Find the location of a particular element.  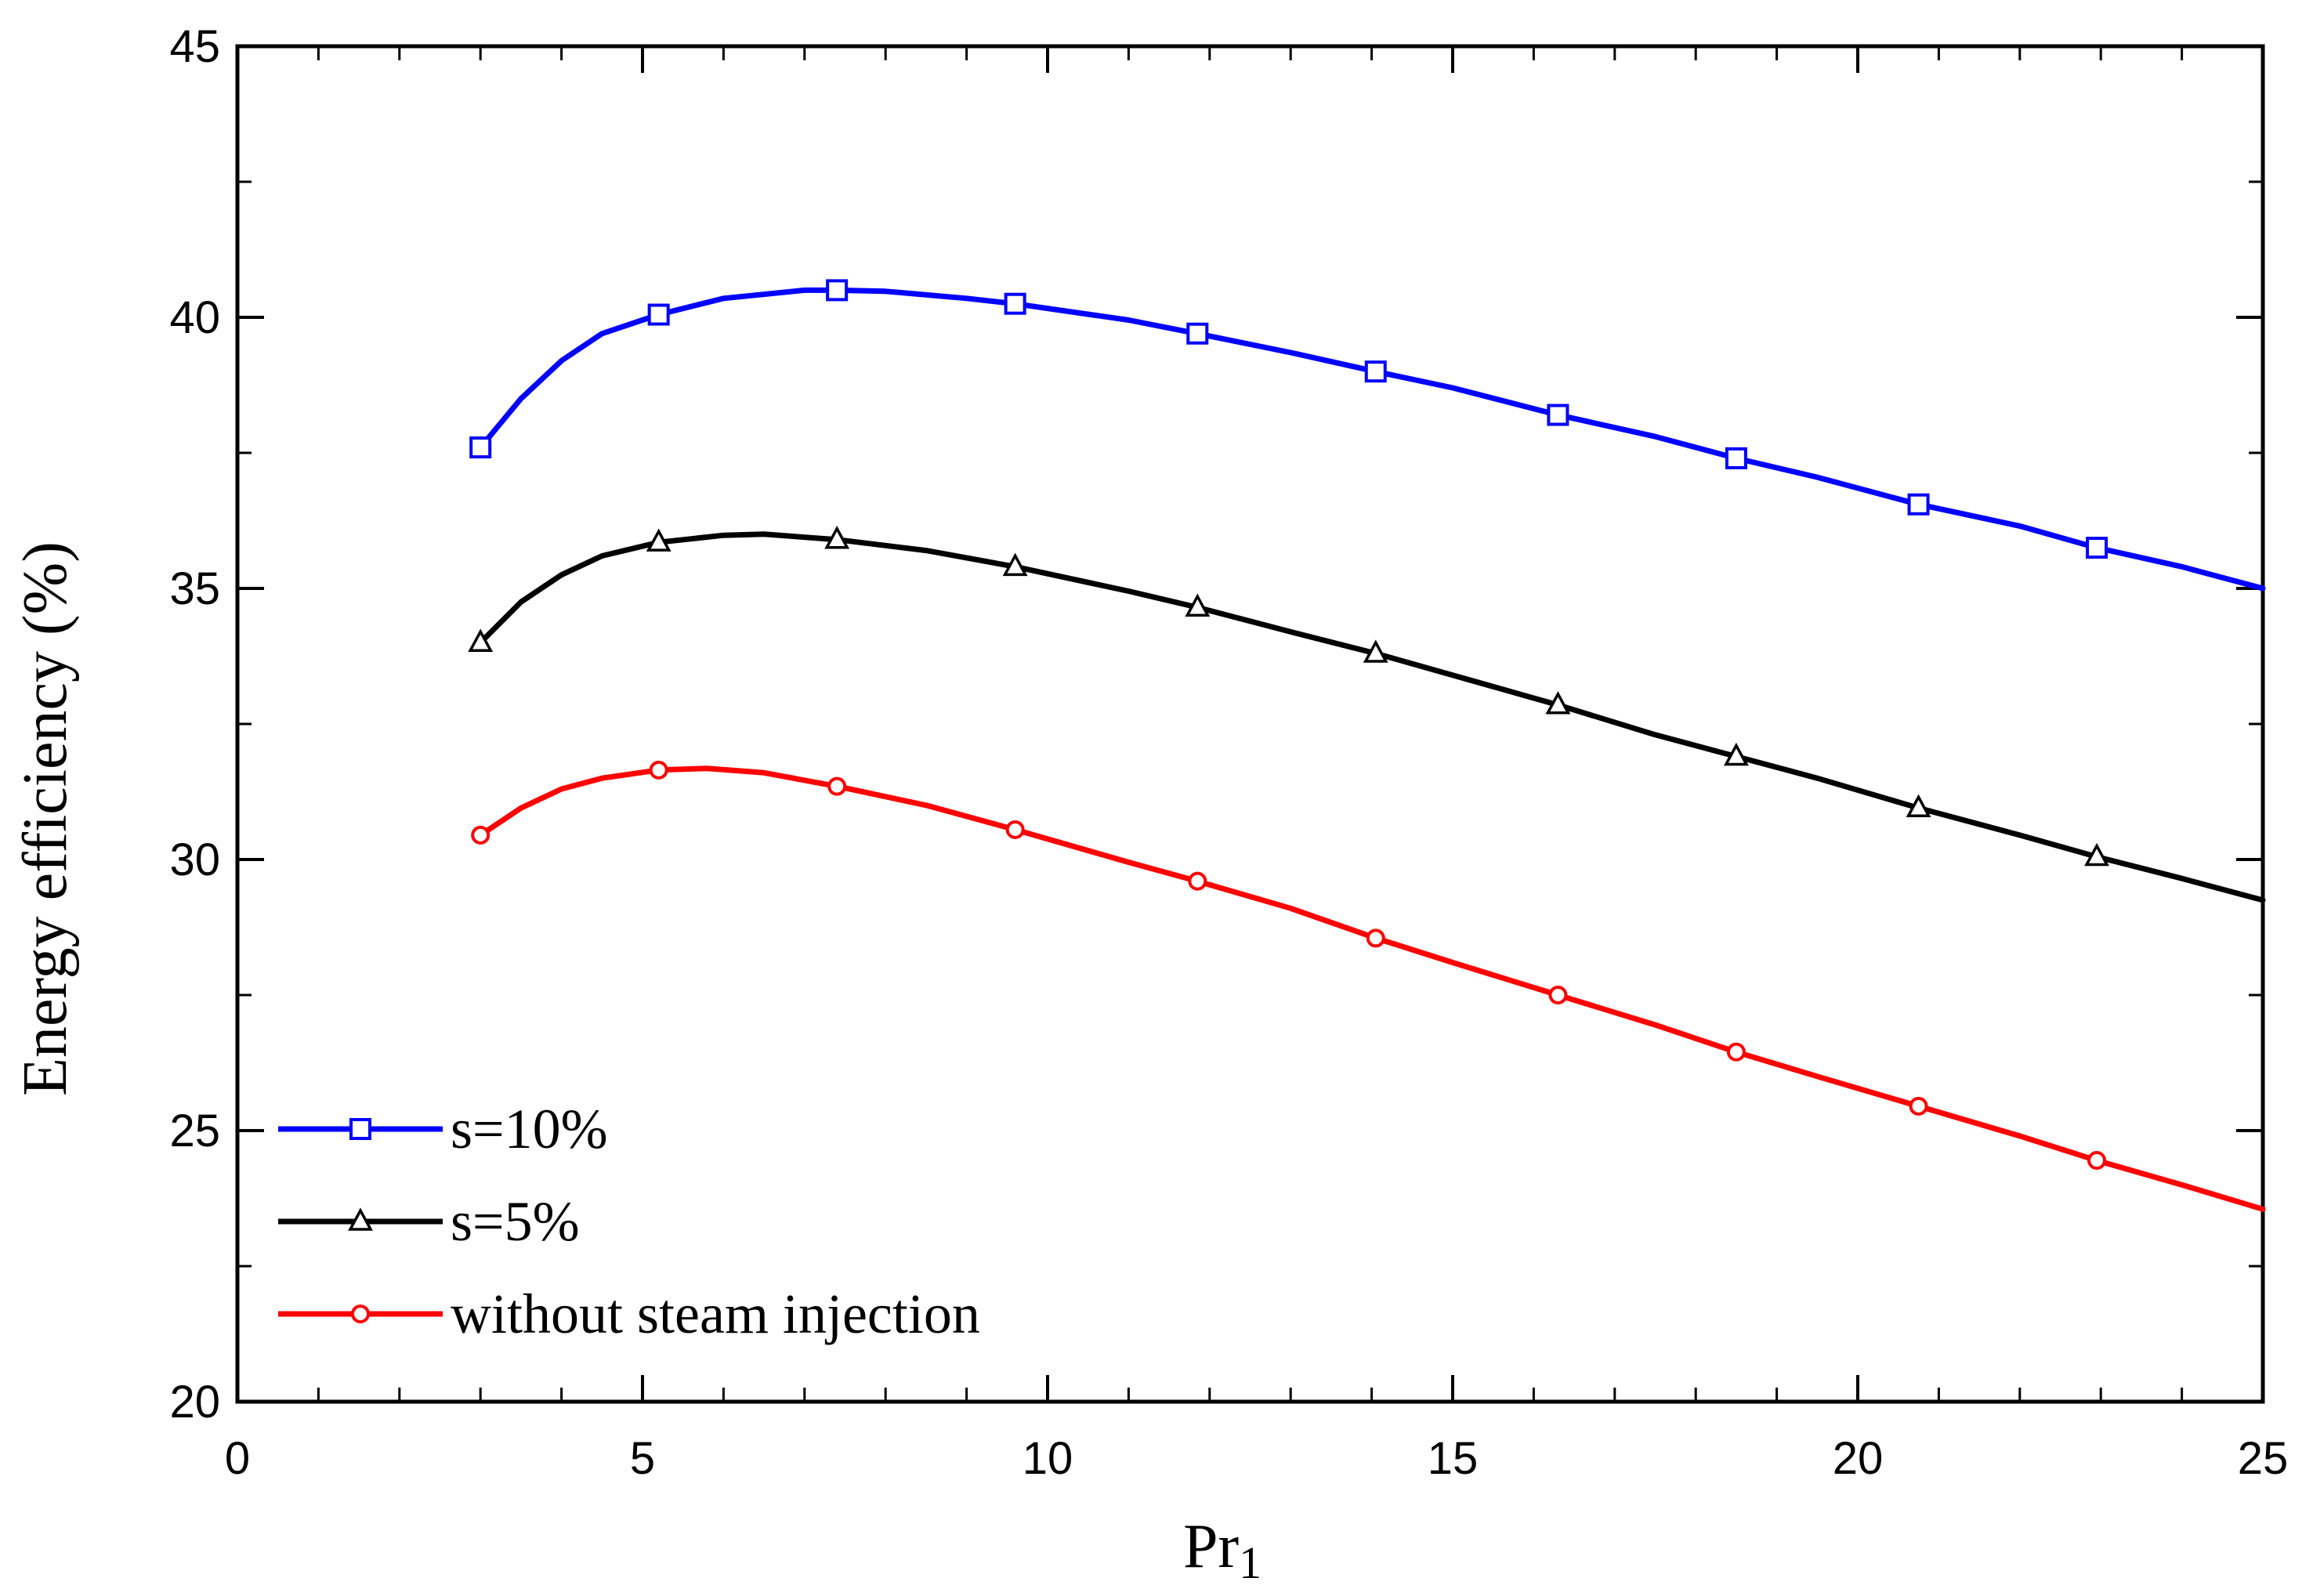

x-axis-title-main: Pr is located at coordinates (1211, 1546).